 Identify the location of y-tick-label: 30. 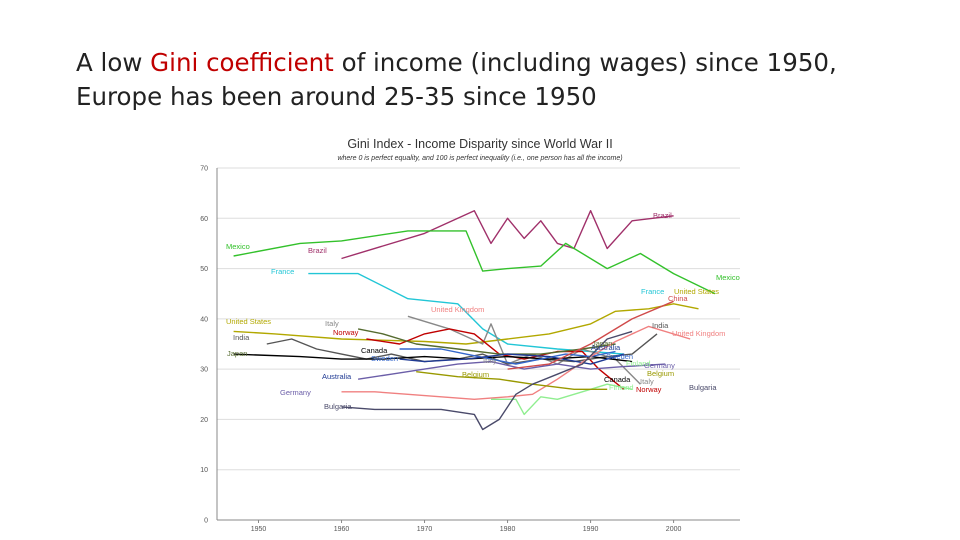
(204, 370).